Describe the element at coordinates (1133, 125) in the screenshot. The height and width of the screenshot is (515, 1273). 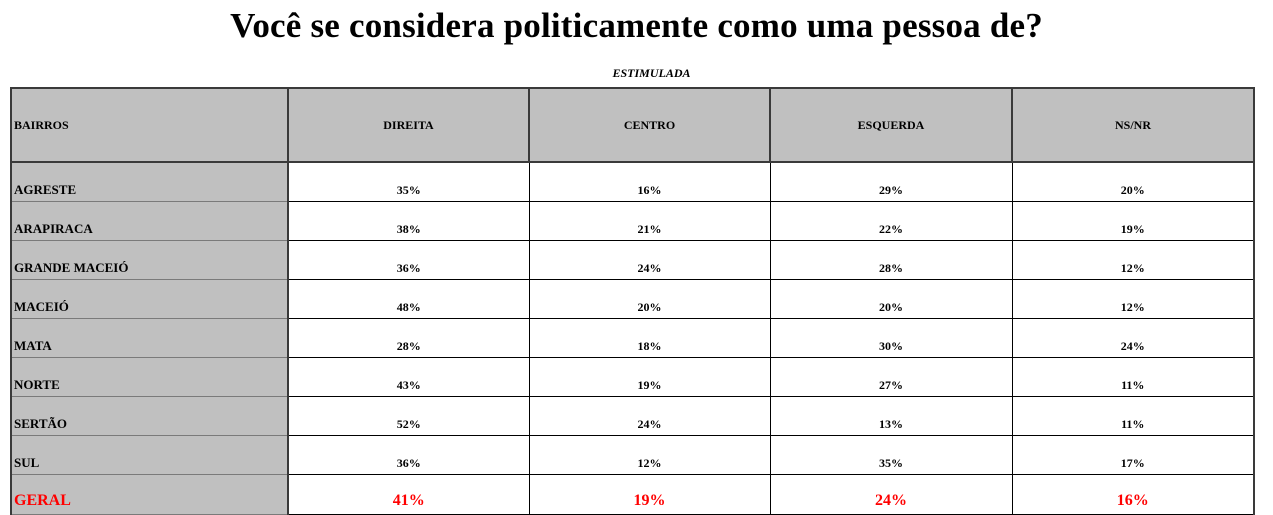
I see `header-nsnr: NS/NR` at that location.